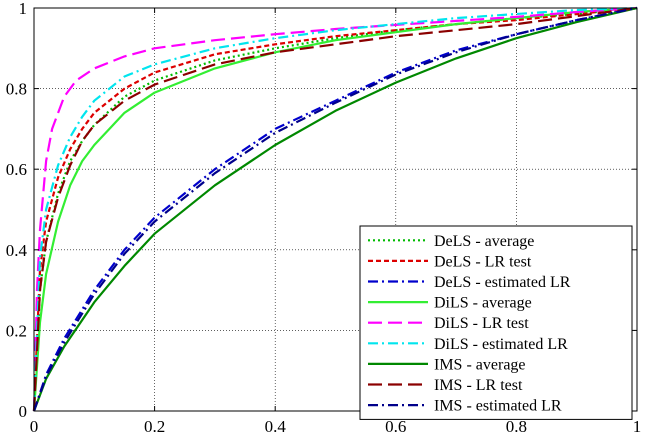 This screenshot has height=438, width=650. What do you see at coordinates (481, 323) in the screenshot?
I see `legend-label: DiLS - LR test` at bounding box center [481, 323].